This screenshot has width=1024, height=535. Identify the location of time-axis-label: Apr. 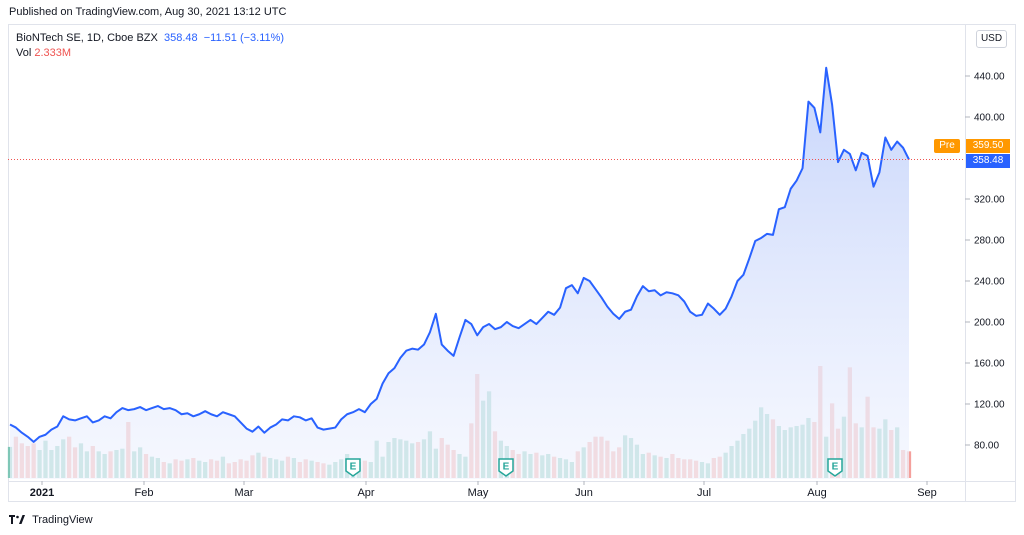
(365, 493).